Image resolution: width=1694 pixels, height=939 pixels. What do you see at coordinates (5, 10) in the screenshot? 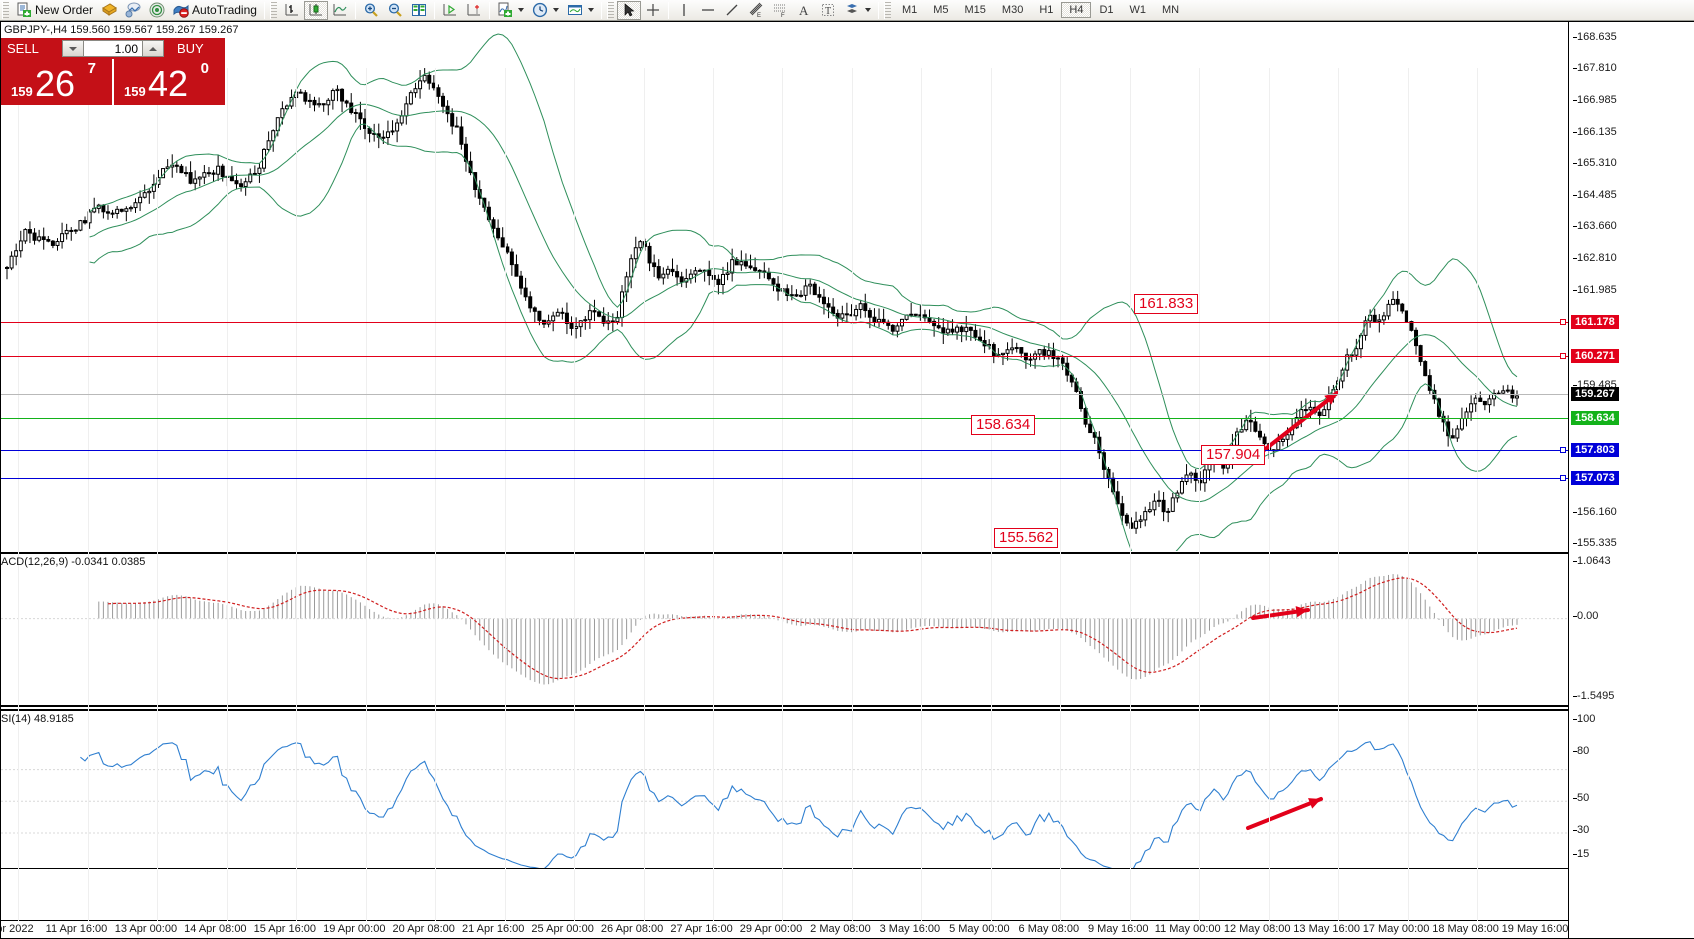
I see `toolbar-grip` at bounding box center [5, 10].